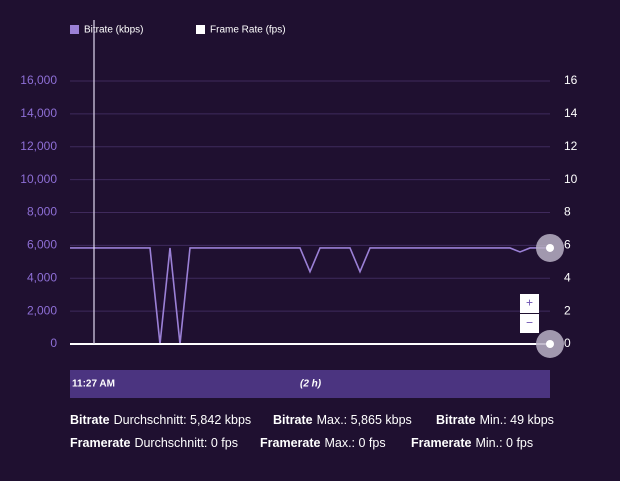  What do you see at coordinates (364, 420) in the screenshot?
I see `stat-value: Max.: 5,865 kbps` at bounding box center [364, 420].